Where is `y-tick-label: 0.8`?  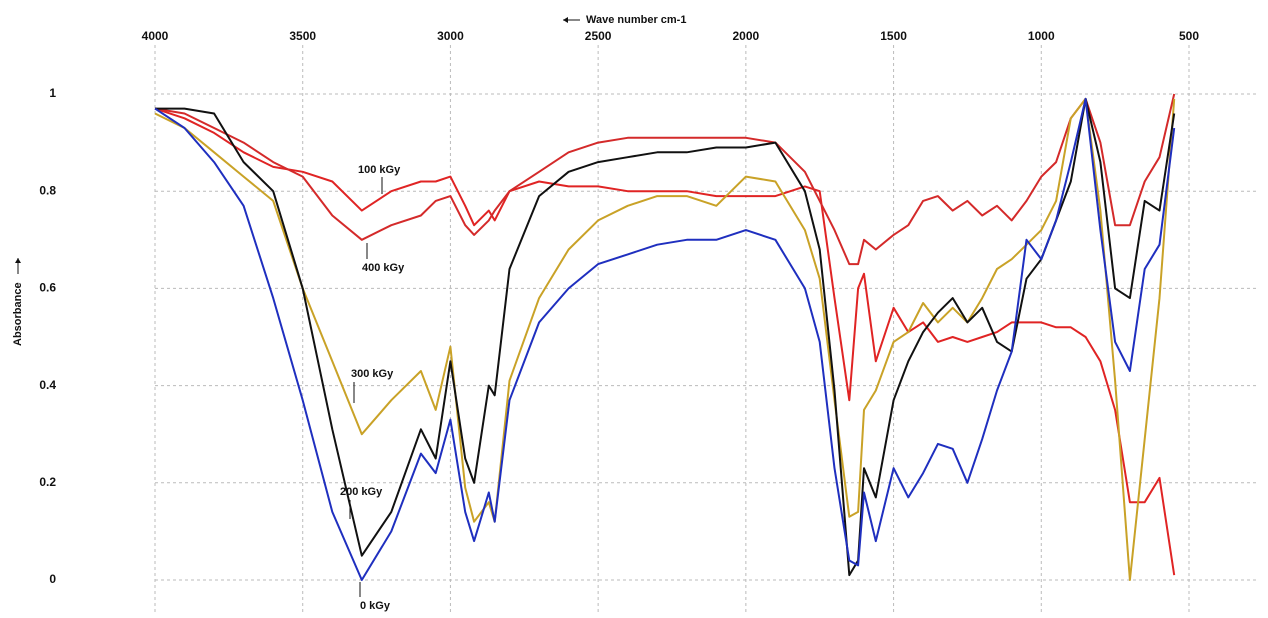 y-tick-label: 0.8 is located at coordinates (47, 190).